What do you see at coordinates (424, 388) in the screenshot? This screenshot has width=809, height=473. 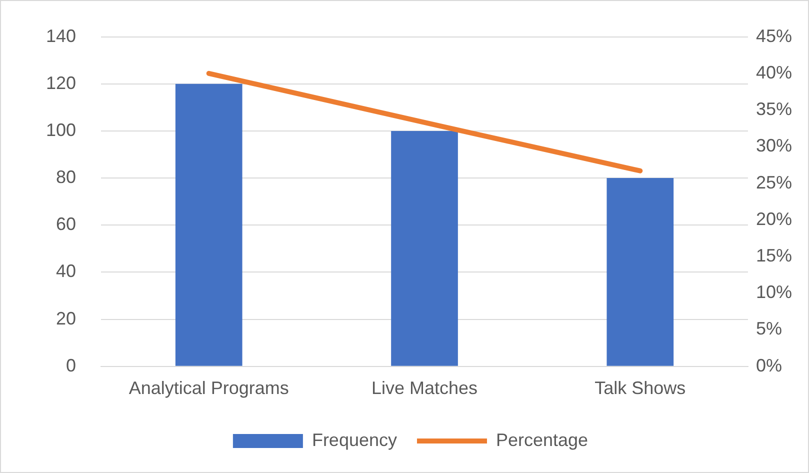 I see `x-tick-label: Live Matches` at bounding box center [424, 388].